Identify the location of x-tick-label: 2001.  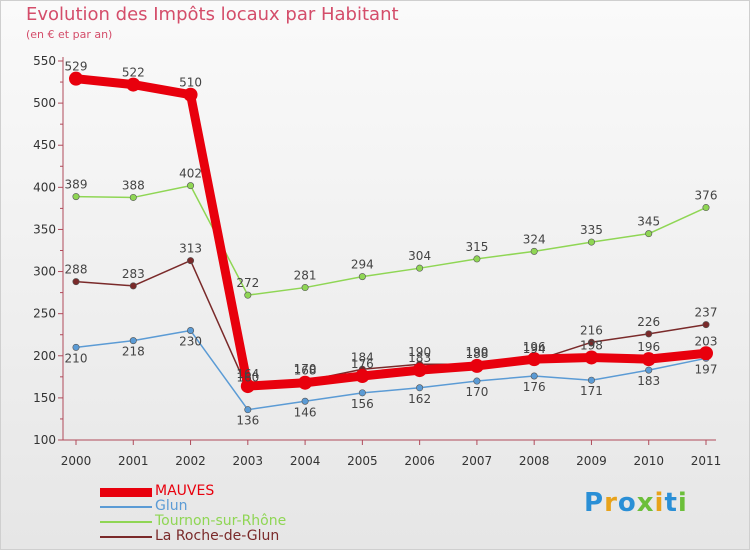
(133, 461).